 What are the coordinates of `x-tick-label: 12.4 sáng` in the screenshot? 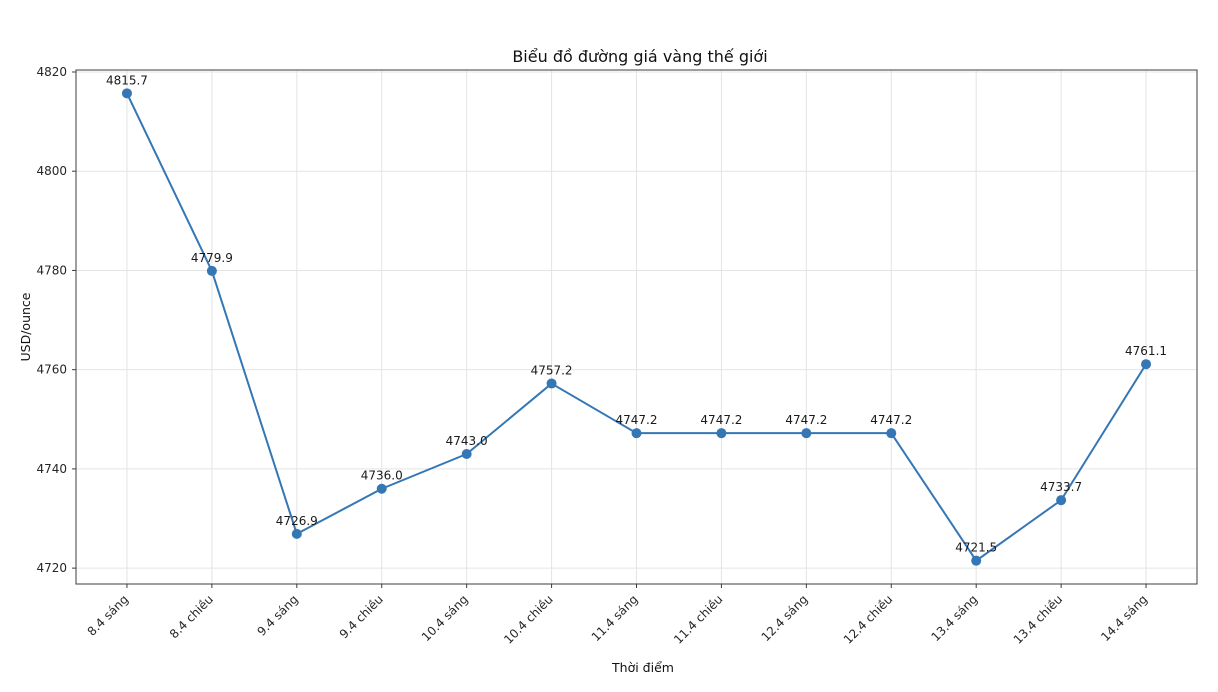 It's located at (785, 618).